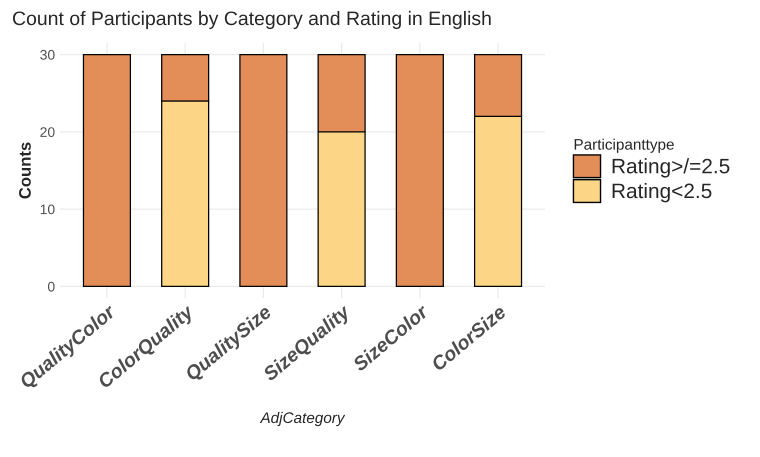 The width and height of the screenshot is (760, 457). I want to click on y-tick-label: 10, so click(47, 209).